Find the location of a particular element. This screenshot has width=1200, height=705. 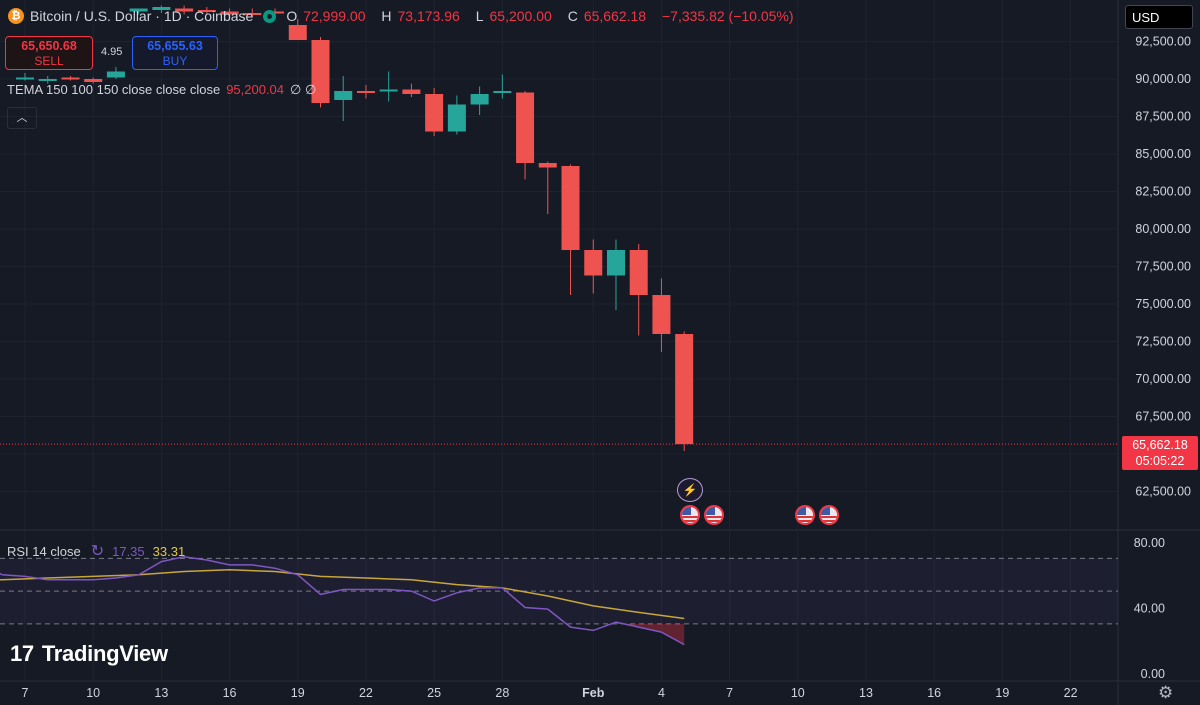

close-value: 65,662.18 is located at coordinates (615, 16).